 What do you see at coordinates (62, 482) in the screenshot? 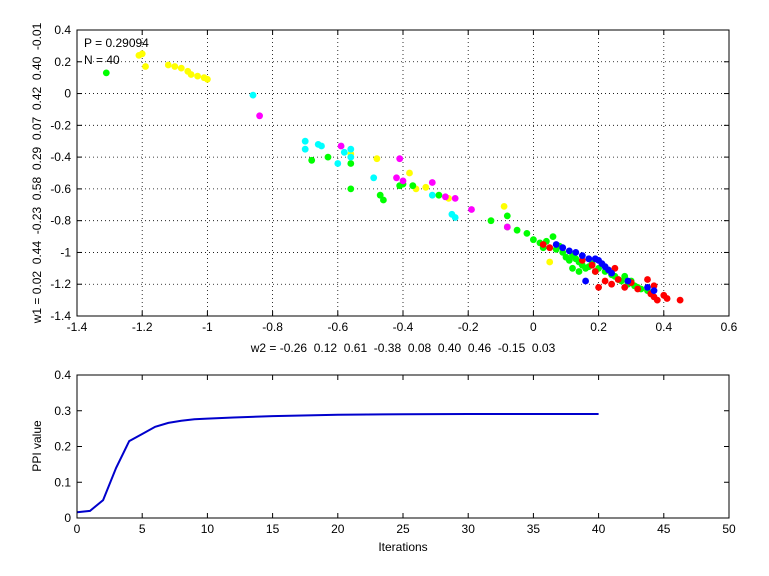
I see `line-y-tick-label: 0.1` at bounding box center [62, 482].